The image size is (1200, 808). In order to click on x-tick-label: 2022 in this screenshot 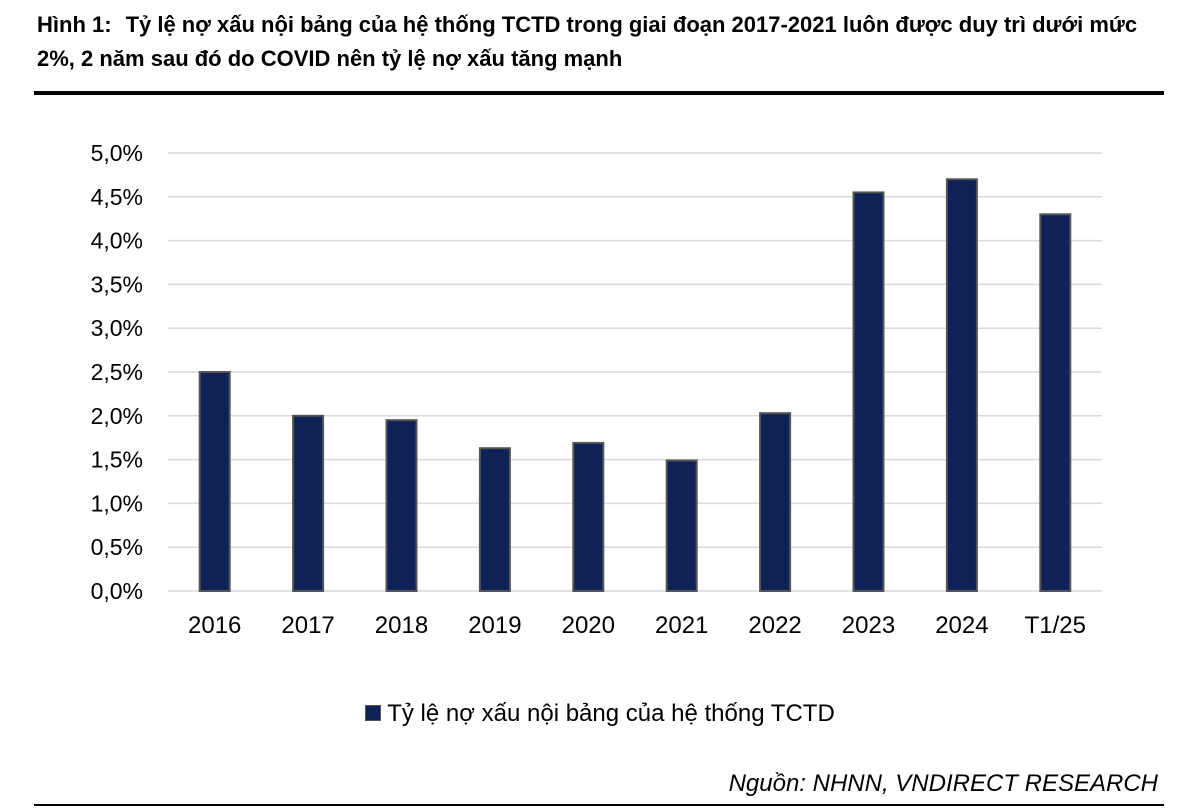, I will do `click(774, 625)`.